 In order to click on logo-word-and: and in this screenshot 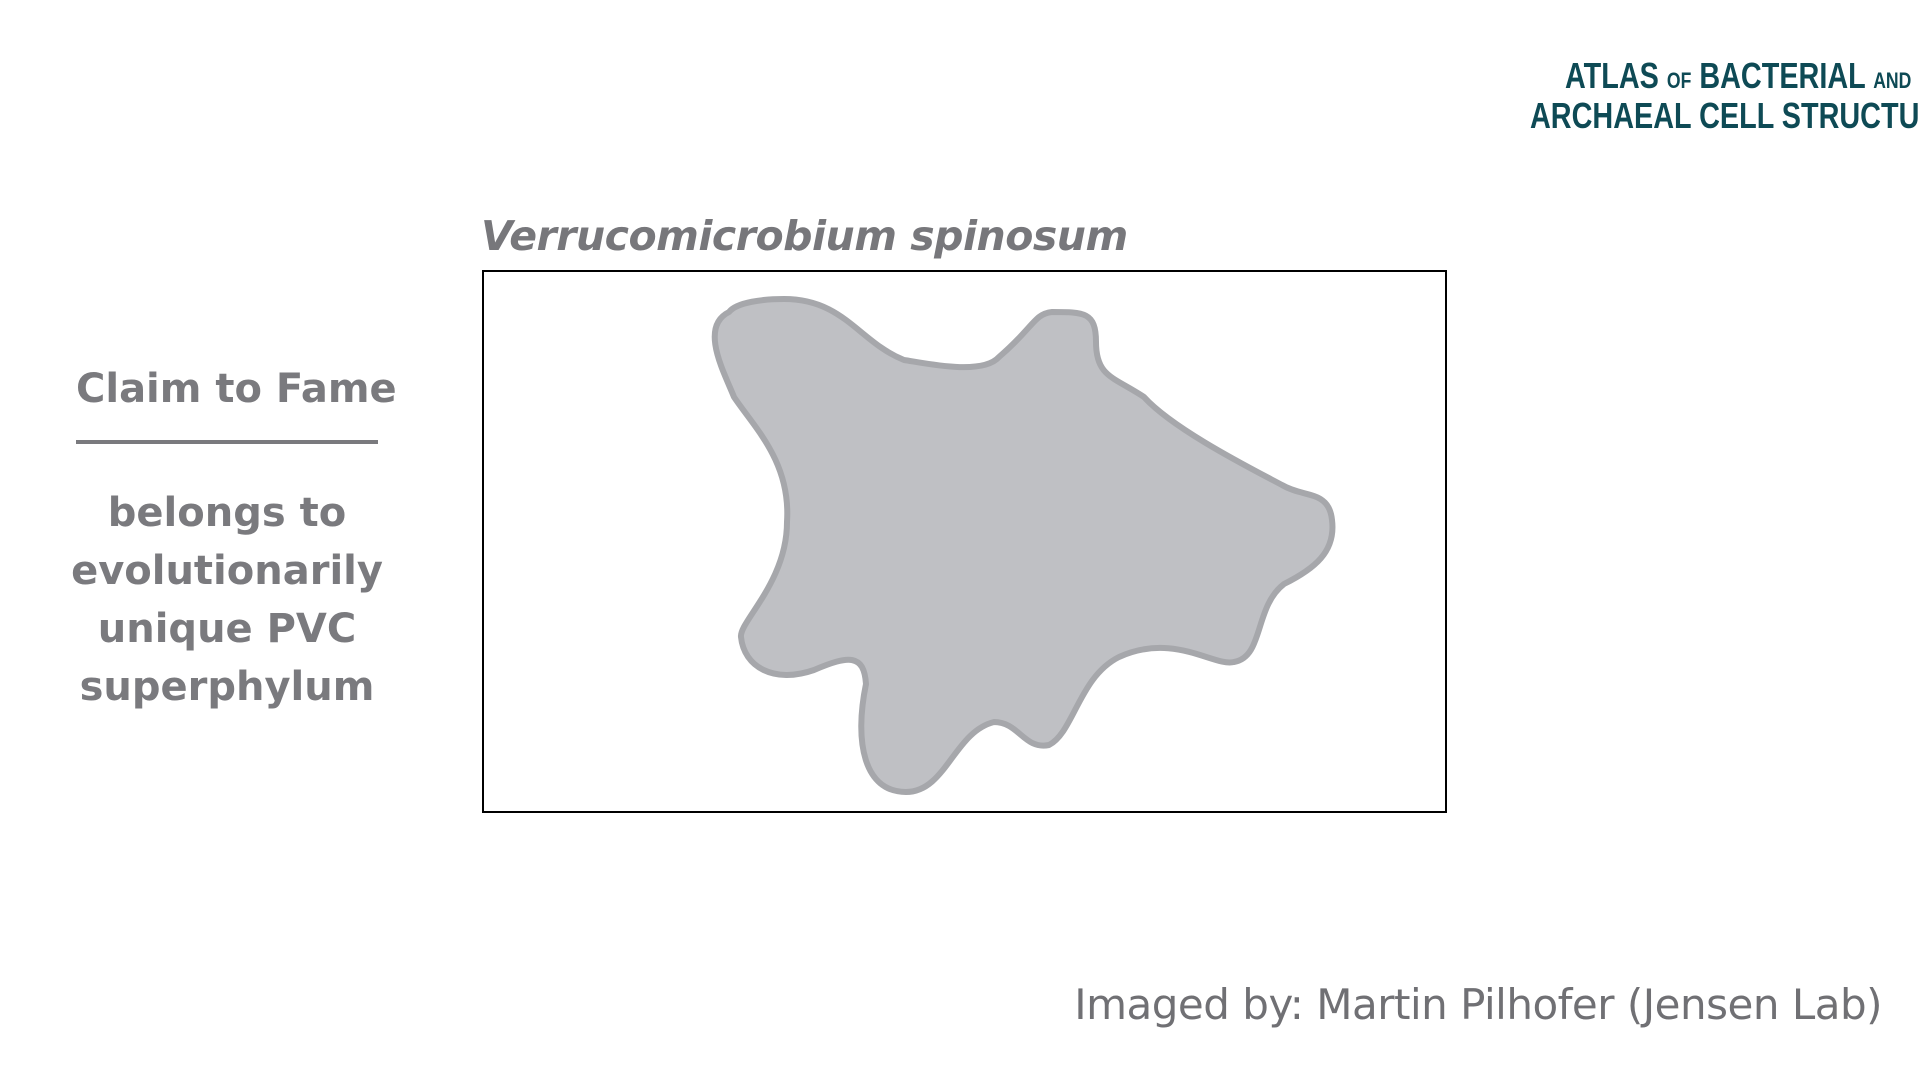, I will do `click(1892, 80)`.